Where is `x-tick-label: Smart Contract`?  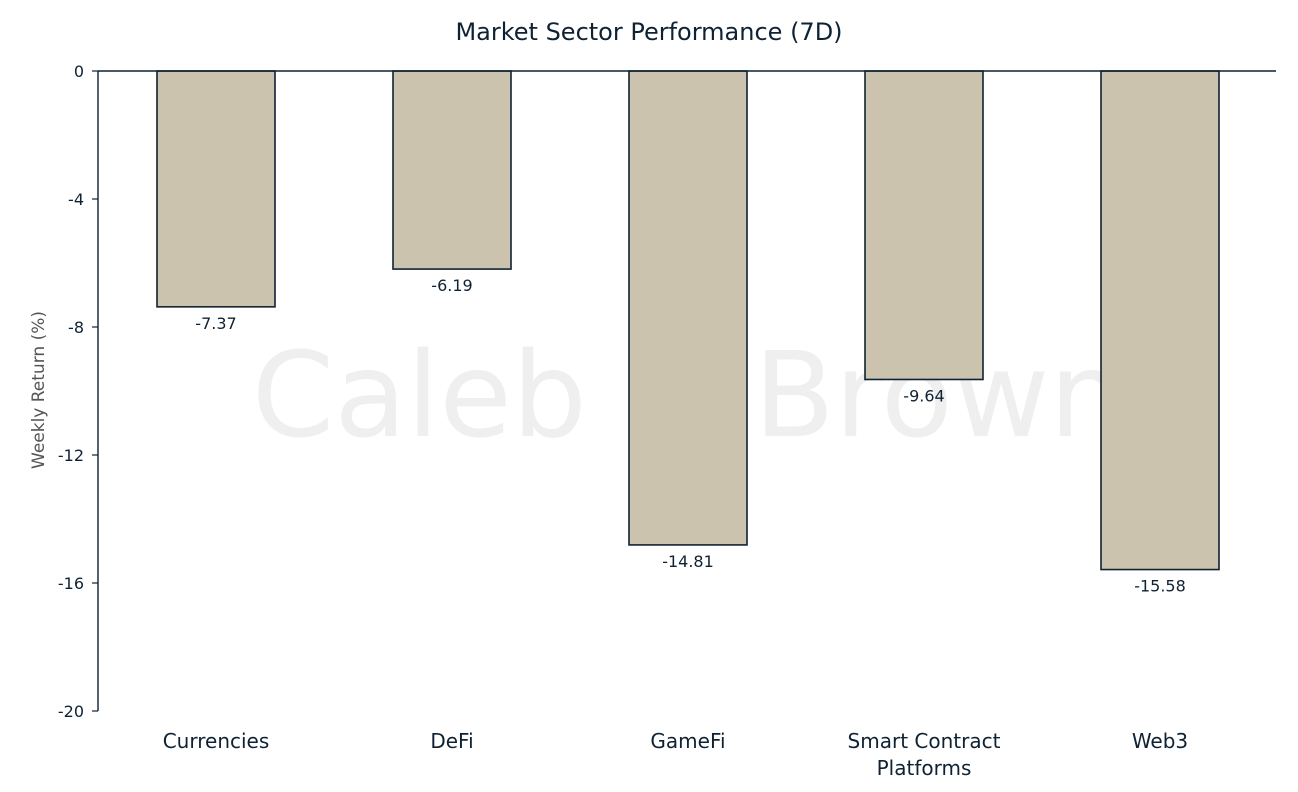
x-tick-label: Smart Contract is located at coordinates (924, 741).